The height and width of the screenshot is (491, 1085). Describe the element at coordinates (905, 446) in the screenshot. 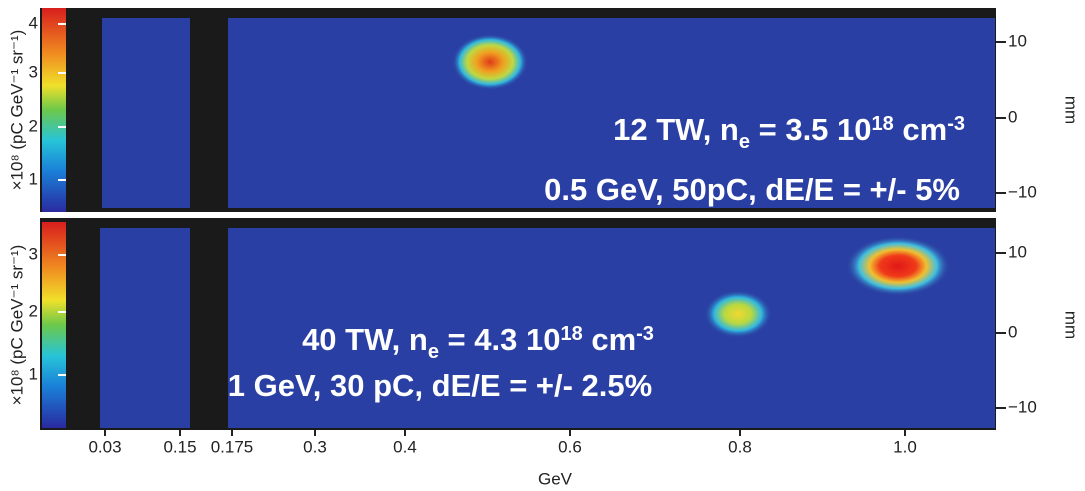

I see `x-tick-label: 1.0` at that location.